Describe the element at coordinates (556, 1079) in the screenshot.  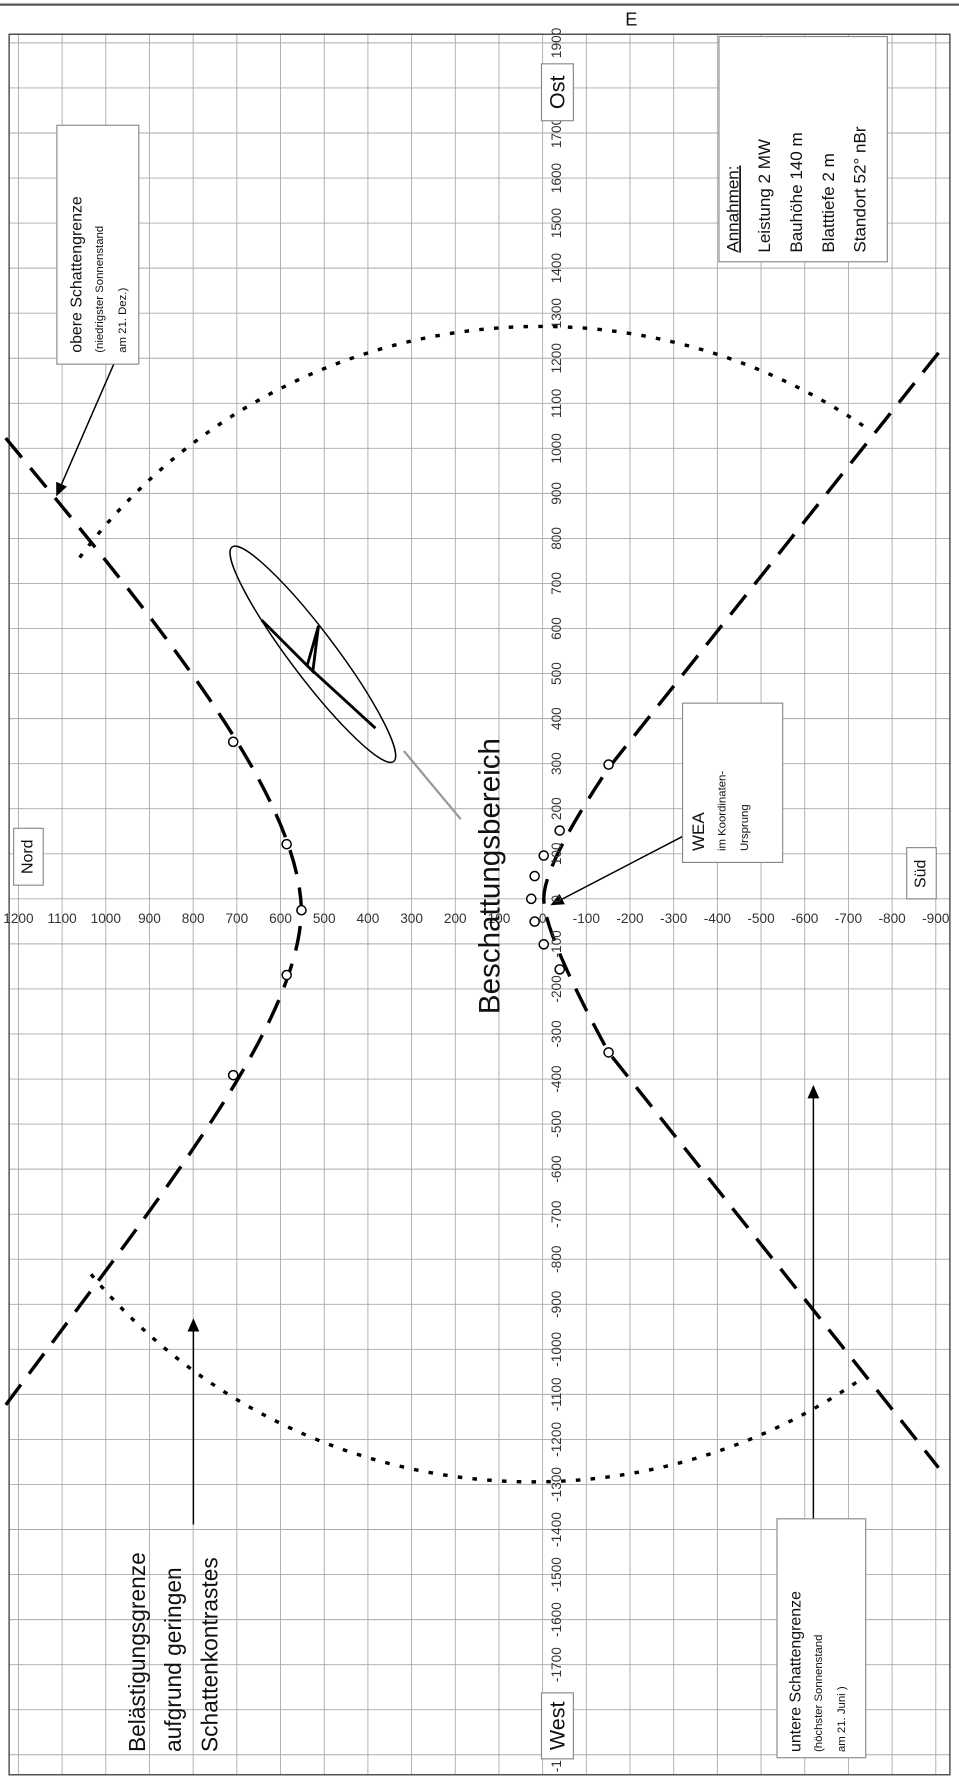
I see `ew-tick-label: -400` at that location.